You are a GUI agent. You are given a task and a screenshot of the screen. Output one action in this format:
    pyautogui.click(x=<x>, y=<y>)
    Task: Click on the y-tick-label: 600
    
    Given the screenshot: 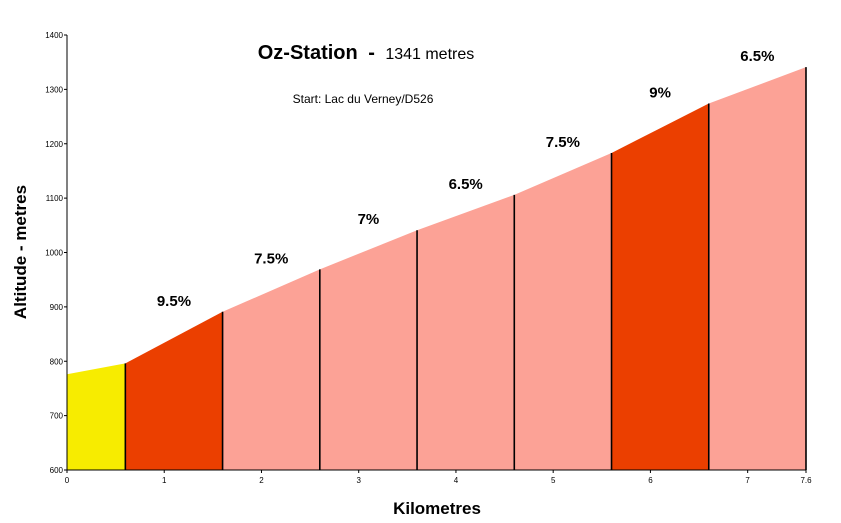 What is the action you would take?
    pyautogui.click(x=57, y=470)
    